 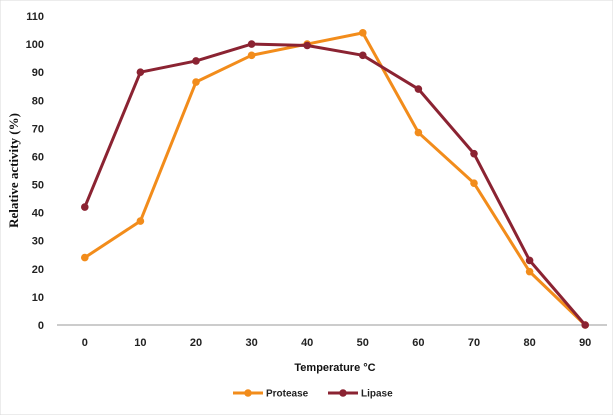 I want to click on x-tick-label: 60, so click(x=418, y=343).